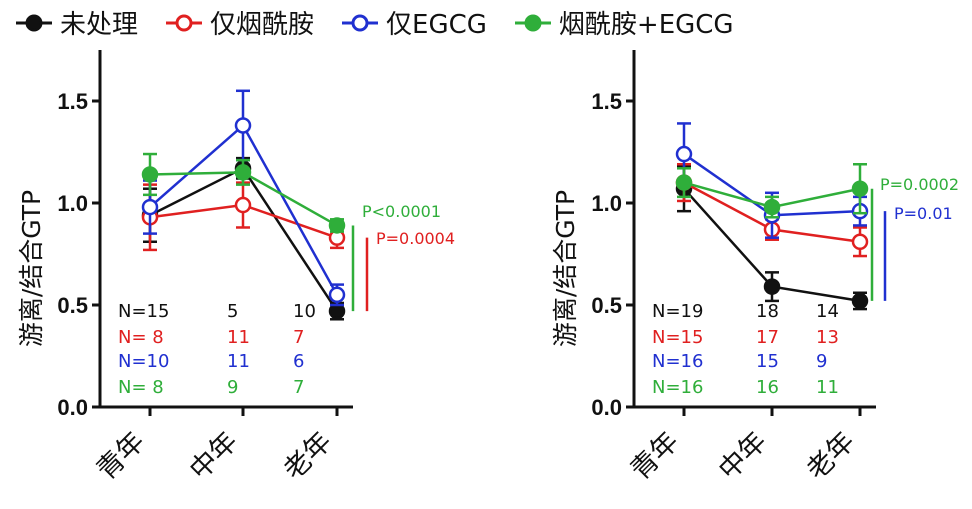 The height and width of the screenshot is (509, 972). I want to click on legend-item-egcg: 仅EGCG, so click(413, 22).